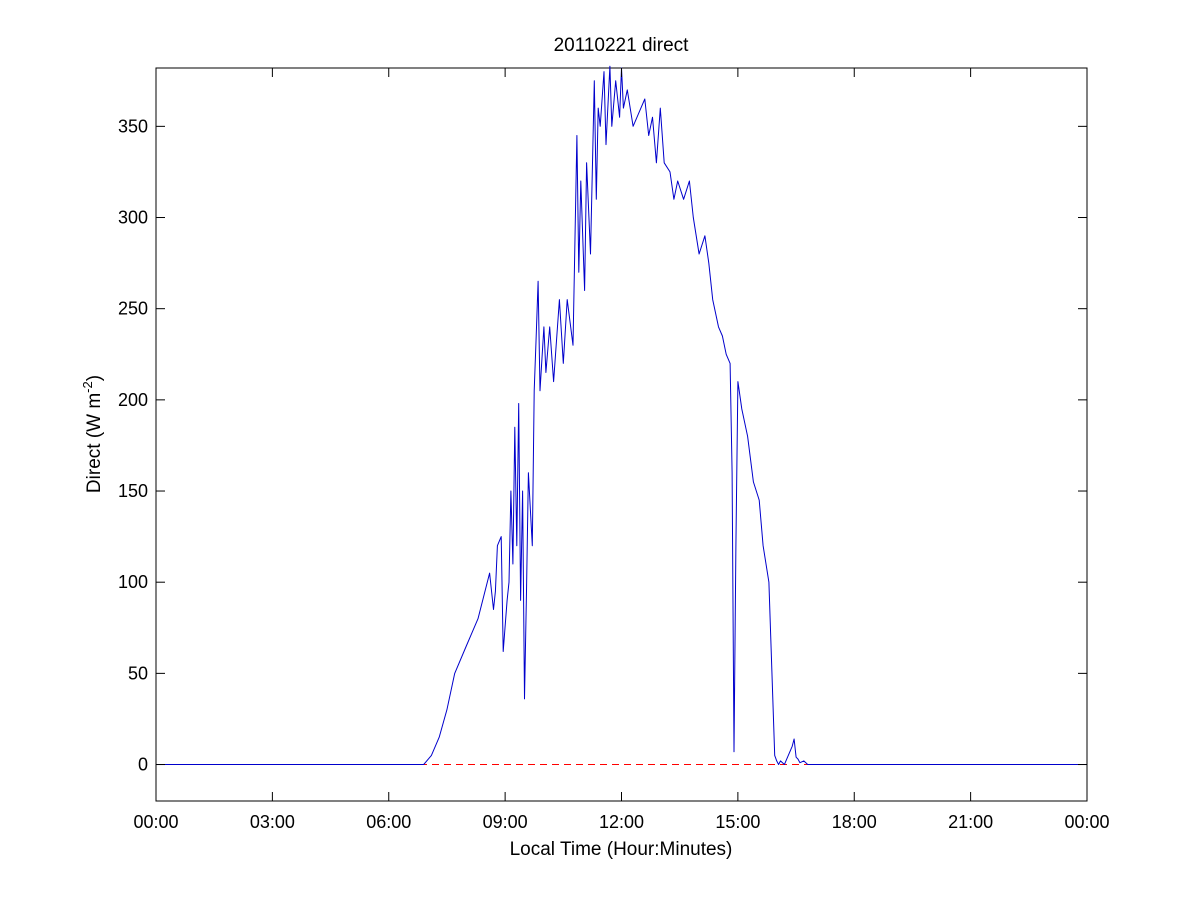 The width and height of the screenshot is (1201, 901). What do you see at coordinates (272, 822) in the screenshot?
I see `x-tick-label: 03:00` at bounding box center [272, 822].